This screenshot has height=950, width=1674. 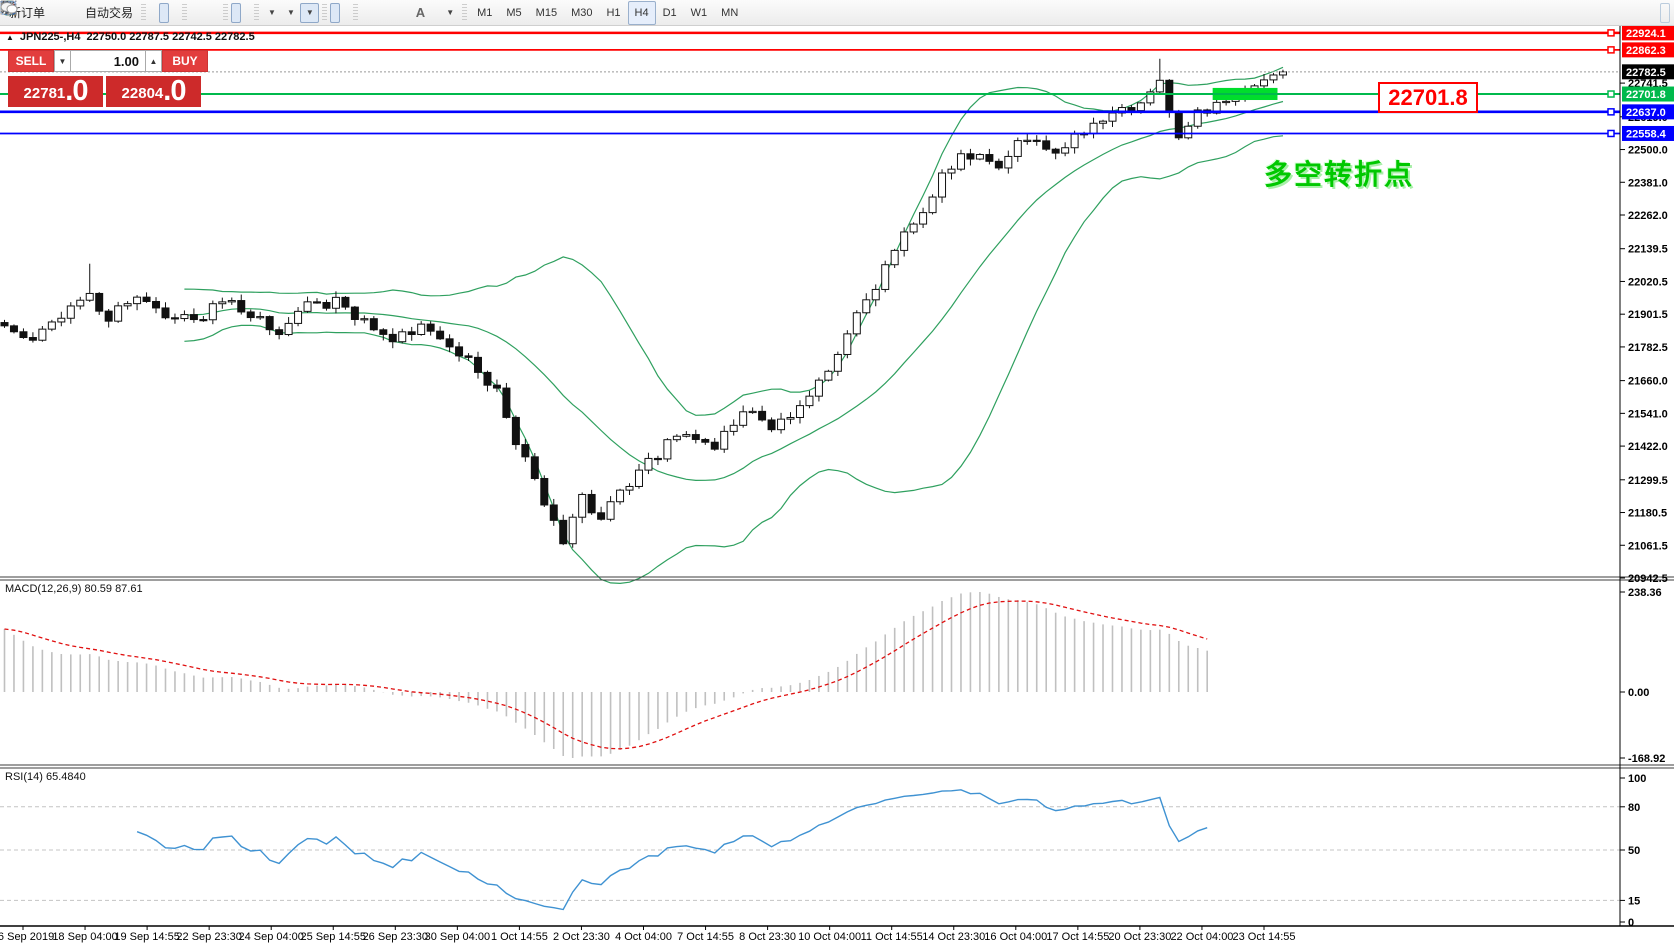 I want to click on svg-text: 23 Oct 14:55, so click(x=1264, y=937).